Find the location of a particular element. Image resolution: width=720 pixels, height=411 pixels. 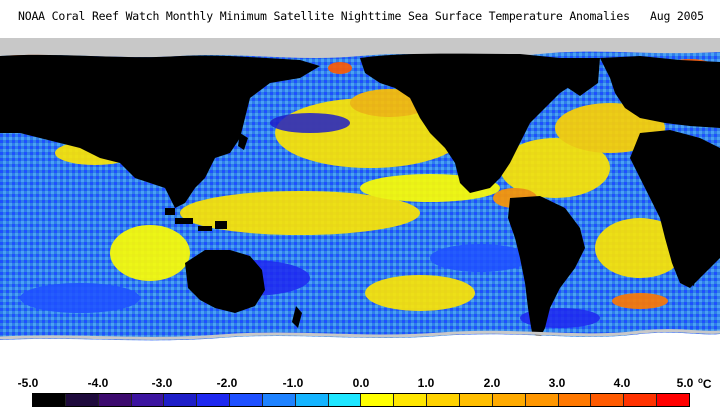

tick-label: 2.0 is located at coordinates (492, 383).